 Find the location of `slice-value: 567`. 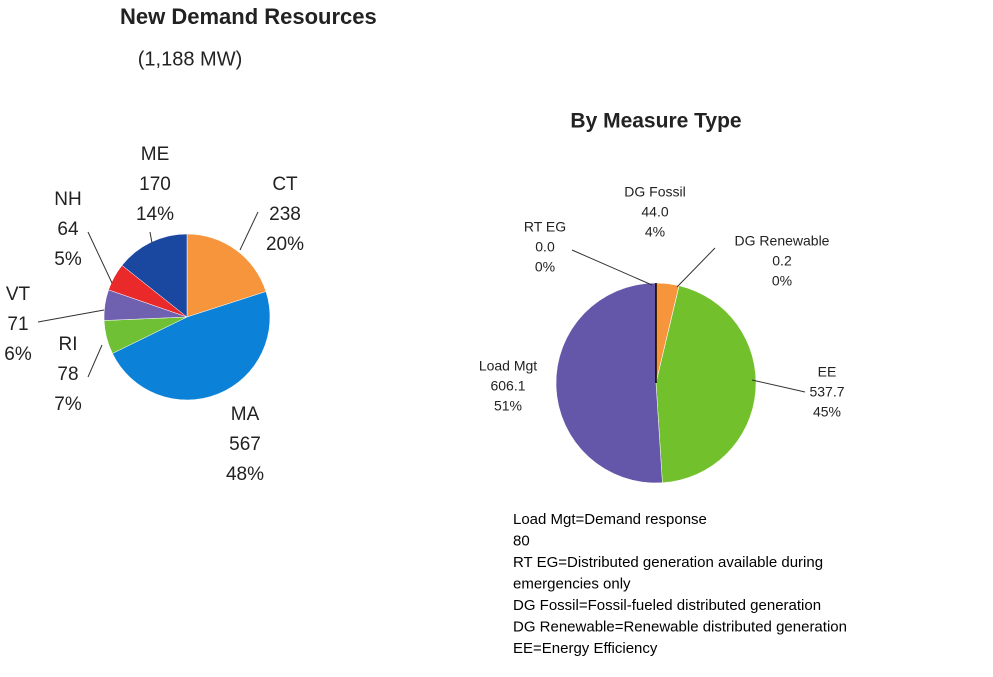

slice-value: 567 is located at coordinates (245, 444).